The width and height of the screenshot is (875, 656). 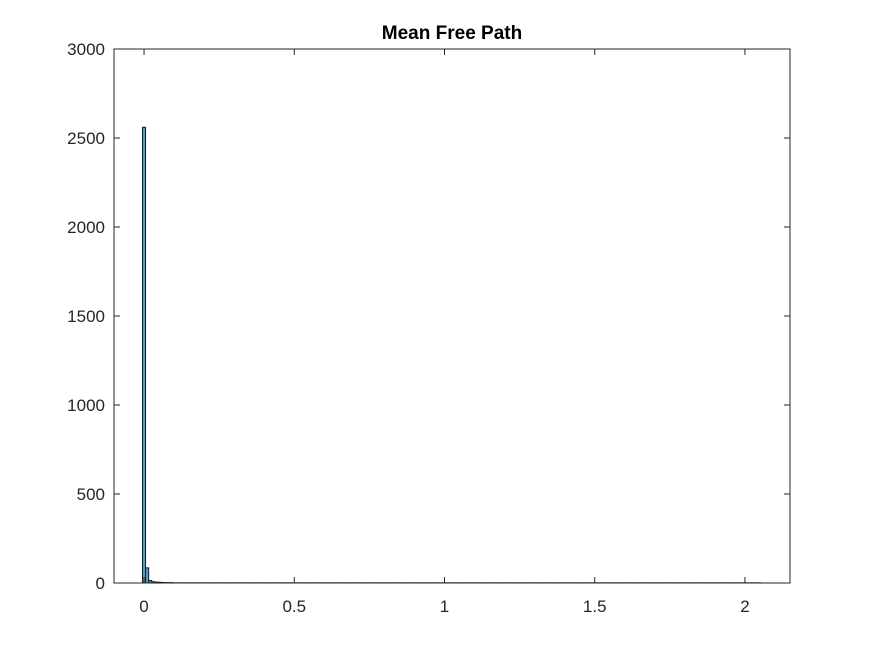 I want to click on y-tick-label: 1000, so click(x=86, y=405).